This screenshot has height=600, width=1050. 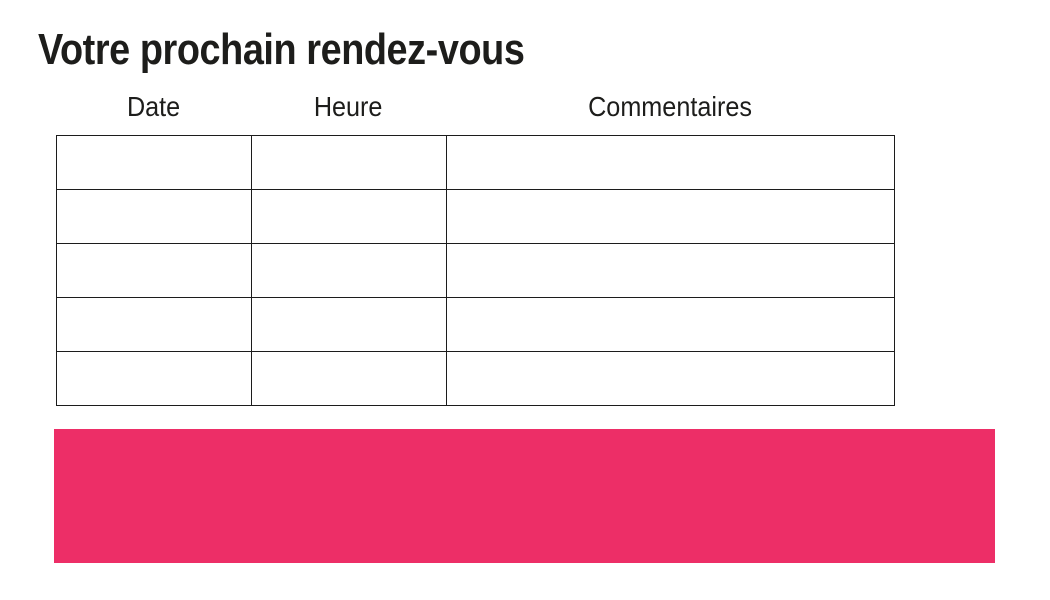 I want to click on column-header-heure-label: Heure, so click(x=348, y=106).